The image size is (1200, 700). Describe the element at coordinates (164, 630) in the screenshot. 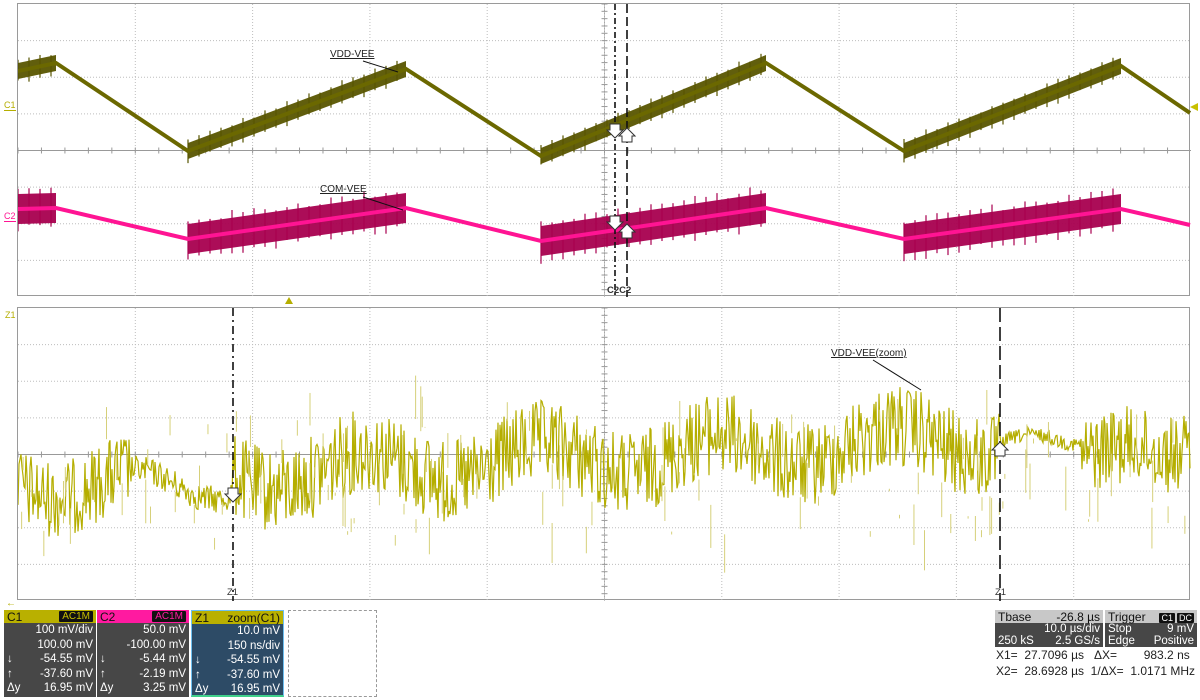

I see `c2-scale: 50.0 mV` at that location.